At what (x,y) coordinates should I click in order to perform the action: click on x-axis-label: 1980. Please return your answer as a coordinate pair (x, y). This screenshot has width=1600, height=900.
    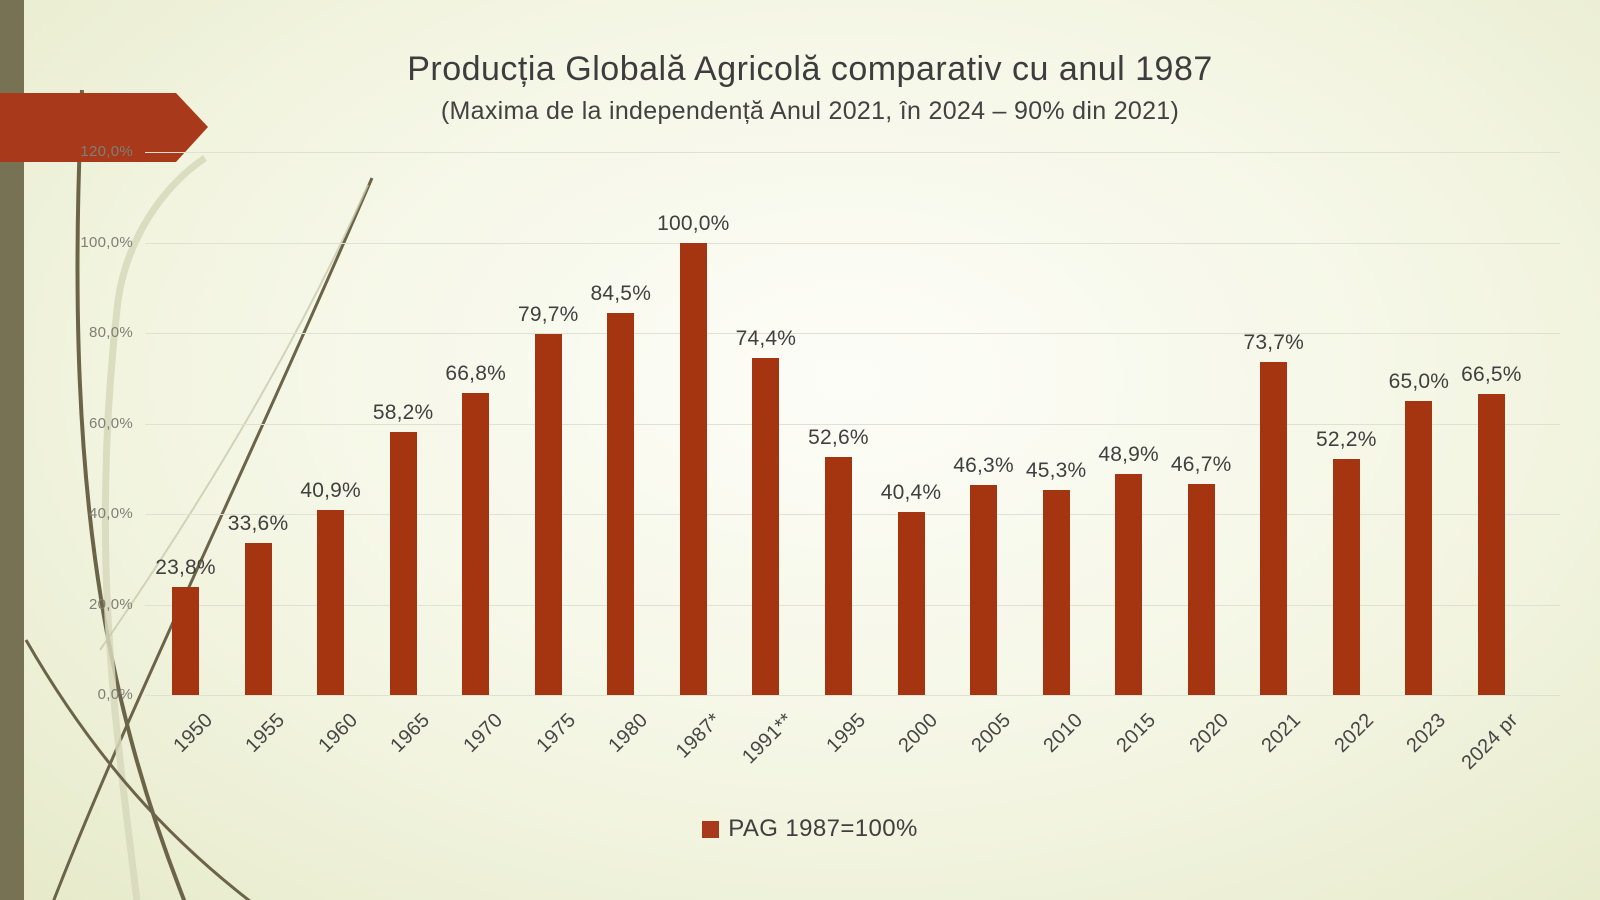
    Looking at the image, I should click on (628, 733).